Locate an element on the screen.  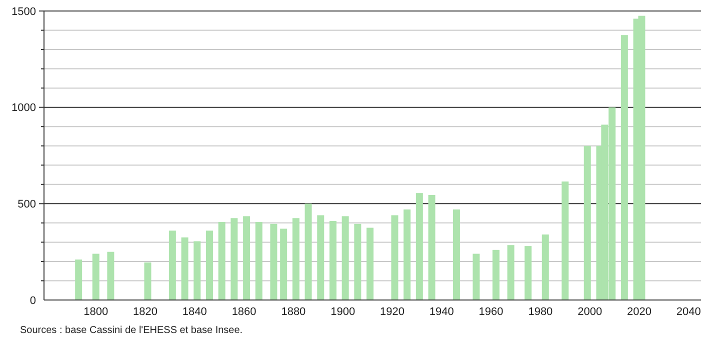
x-tick-label: 1960 is located at coordinates (491, 312).